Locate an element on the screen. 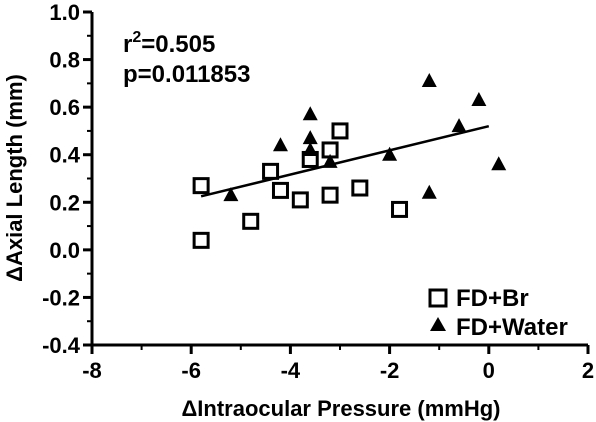 The width and height of the screenshot is (596, 422). series-fd-br is located at coordinates (300, 185).